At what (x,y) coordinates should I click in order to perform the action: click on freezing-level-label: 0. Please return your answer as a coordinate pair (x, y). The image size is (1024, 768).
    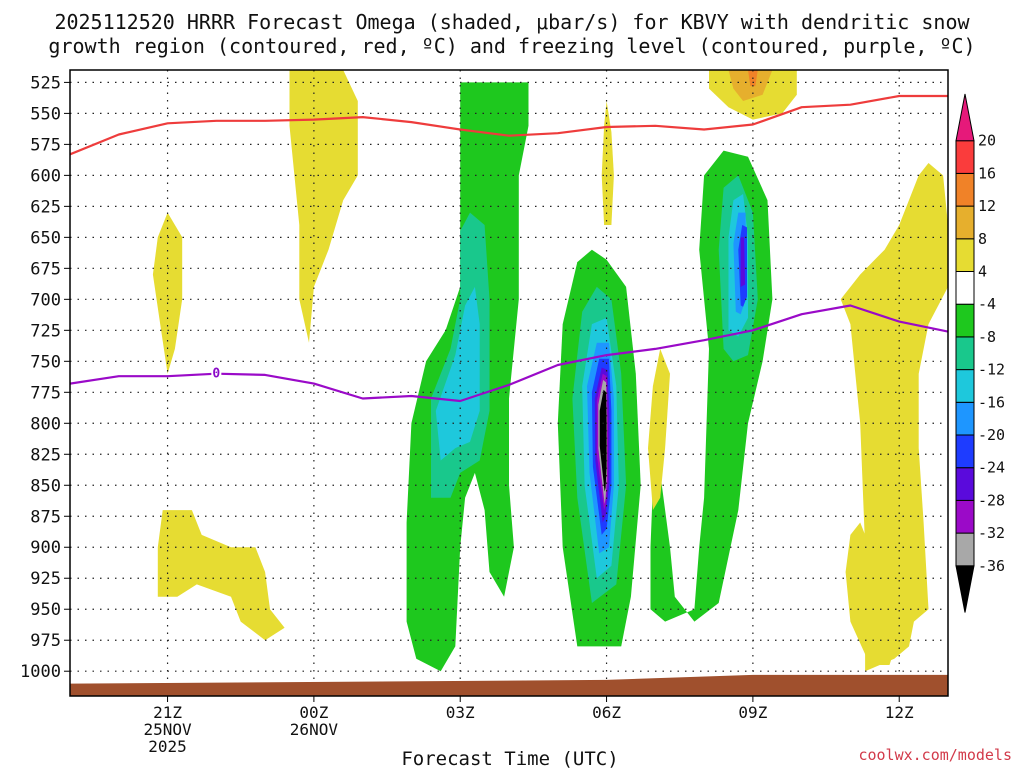
    Looking at the image, I should click on (216, 374).